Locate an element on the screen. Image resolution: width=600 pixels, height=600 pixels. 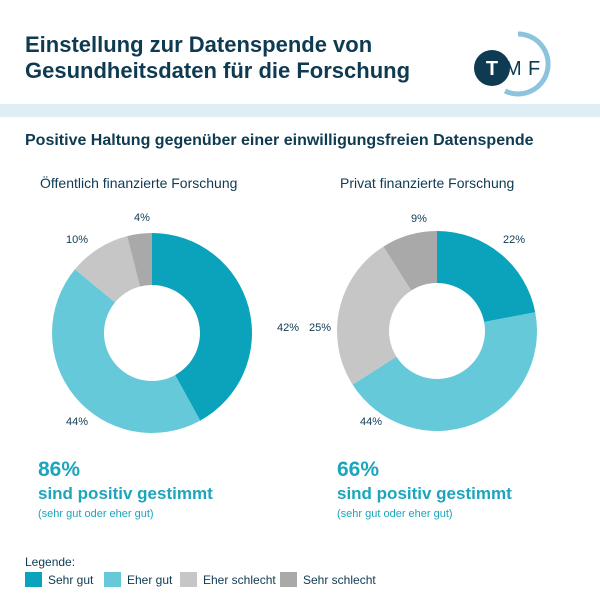
data-label: 25% is located at coordinates (320, 328).